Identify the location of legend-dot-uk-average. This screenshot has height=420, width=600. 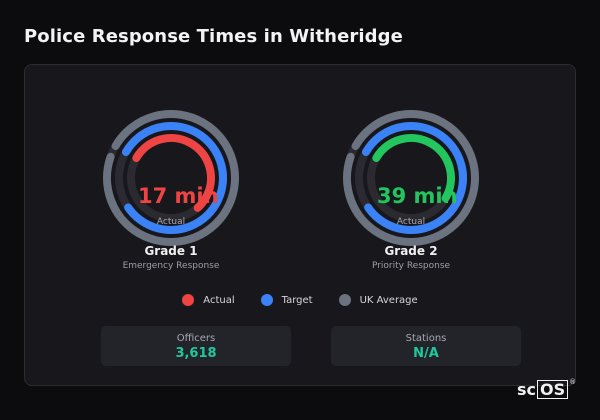
(344, 300).